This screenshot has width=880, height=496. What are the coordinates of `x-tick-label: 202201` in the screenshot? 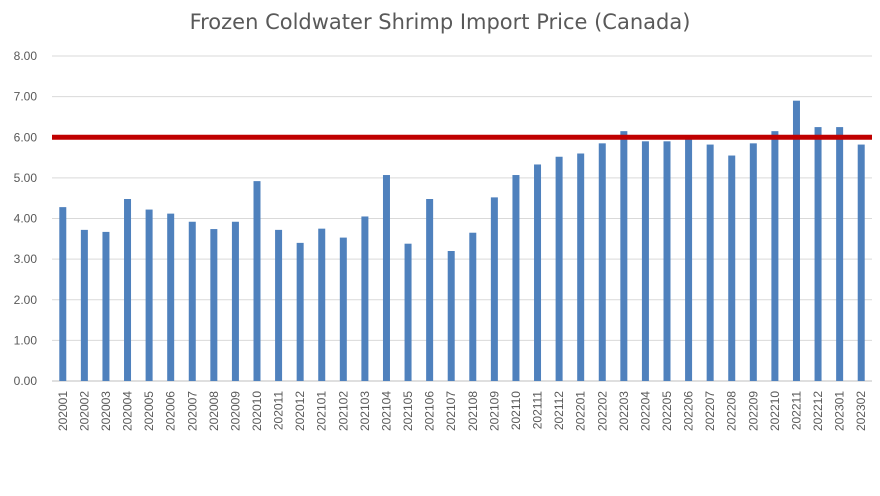 It's located at (581, 411).